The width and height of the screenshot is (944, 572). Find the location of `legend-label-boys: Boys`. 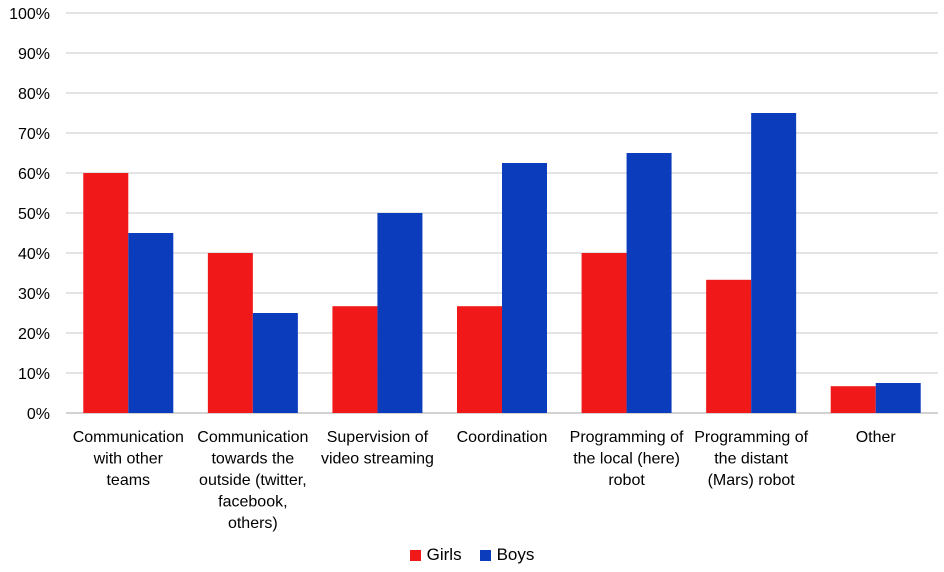

legend-label-boys: Boys is located at coordinates (515, 554).